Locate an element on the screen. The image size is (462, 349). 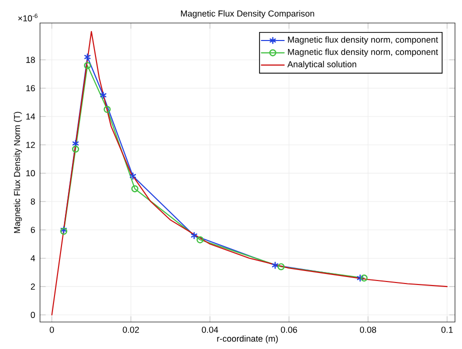
legend-label: Analytical solution is located at coordinates (321, 64).